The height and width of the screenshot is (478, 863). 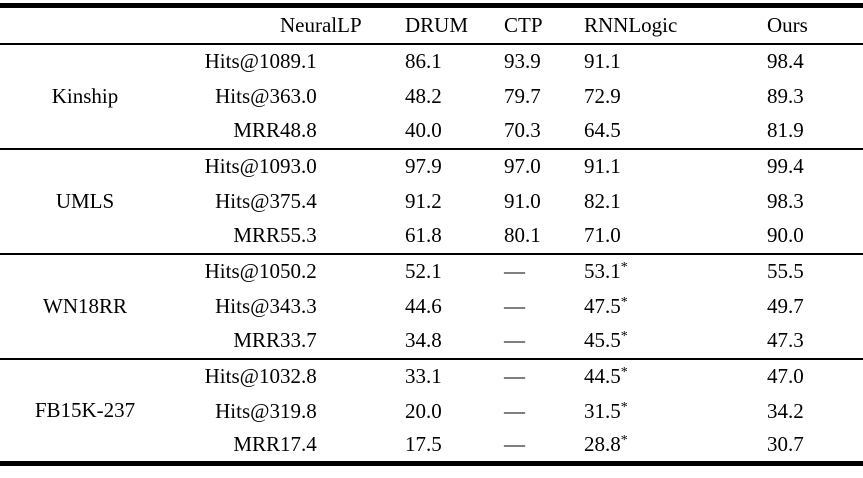 I want to click on value-drum: 17.5, so click(x=423, y=444).